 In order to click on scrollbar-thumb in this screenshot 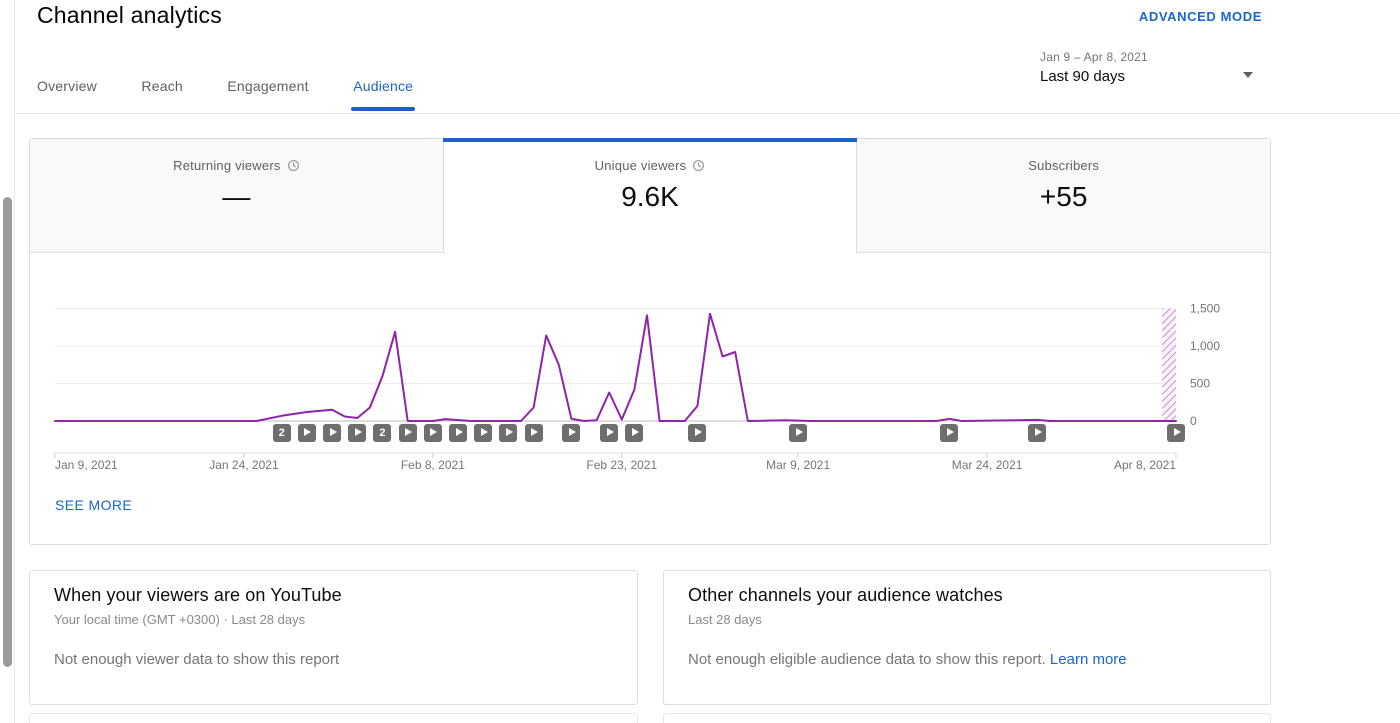, I will do `click(7, 432)`.